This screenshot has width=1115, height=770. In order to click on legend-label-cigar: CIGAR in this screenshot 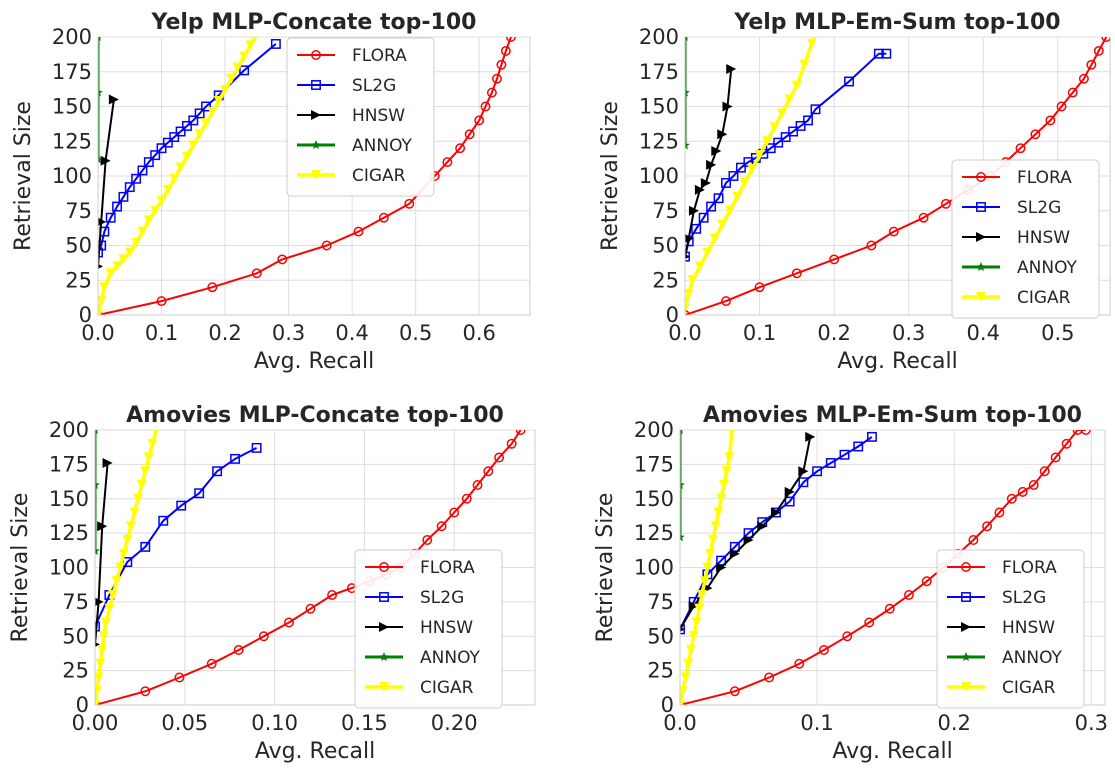, I will do `click(1044, 298)`.